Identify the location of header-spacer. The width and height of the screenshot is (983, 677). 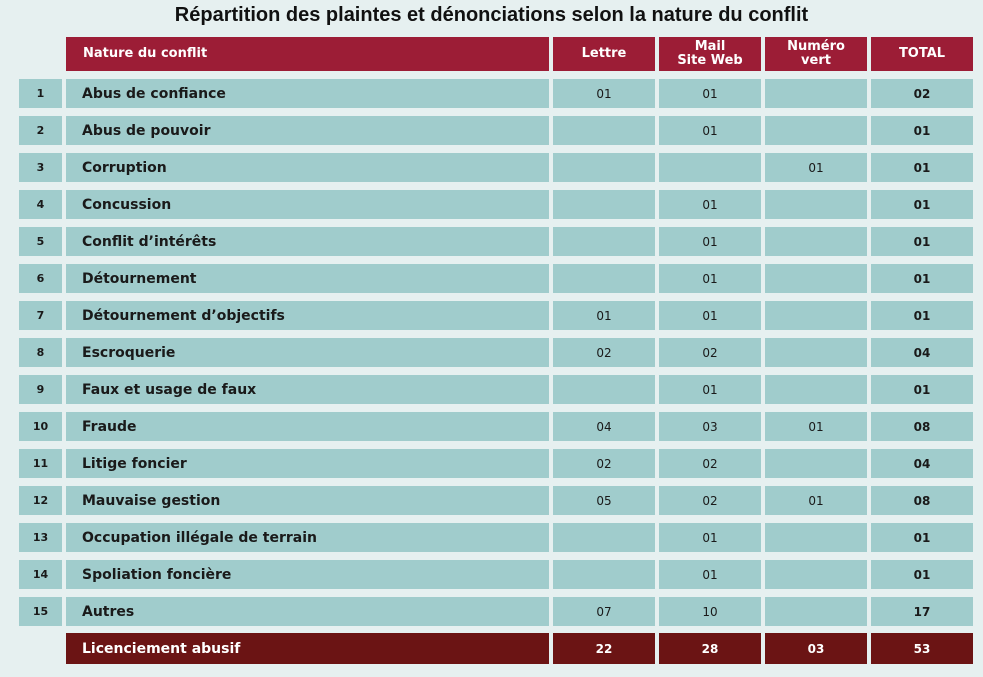
(40, 54).